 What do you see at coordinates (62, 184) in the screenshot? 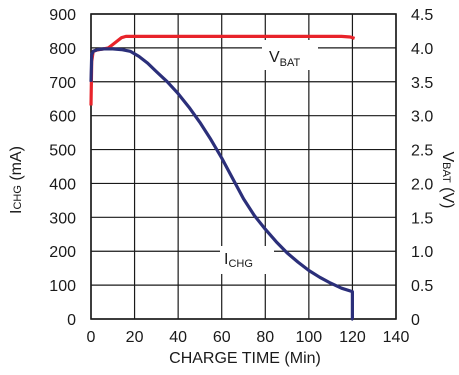
I see `y-left-tick-label: 400` at bounding box center [62, 184].